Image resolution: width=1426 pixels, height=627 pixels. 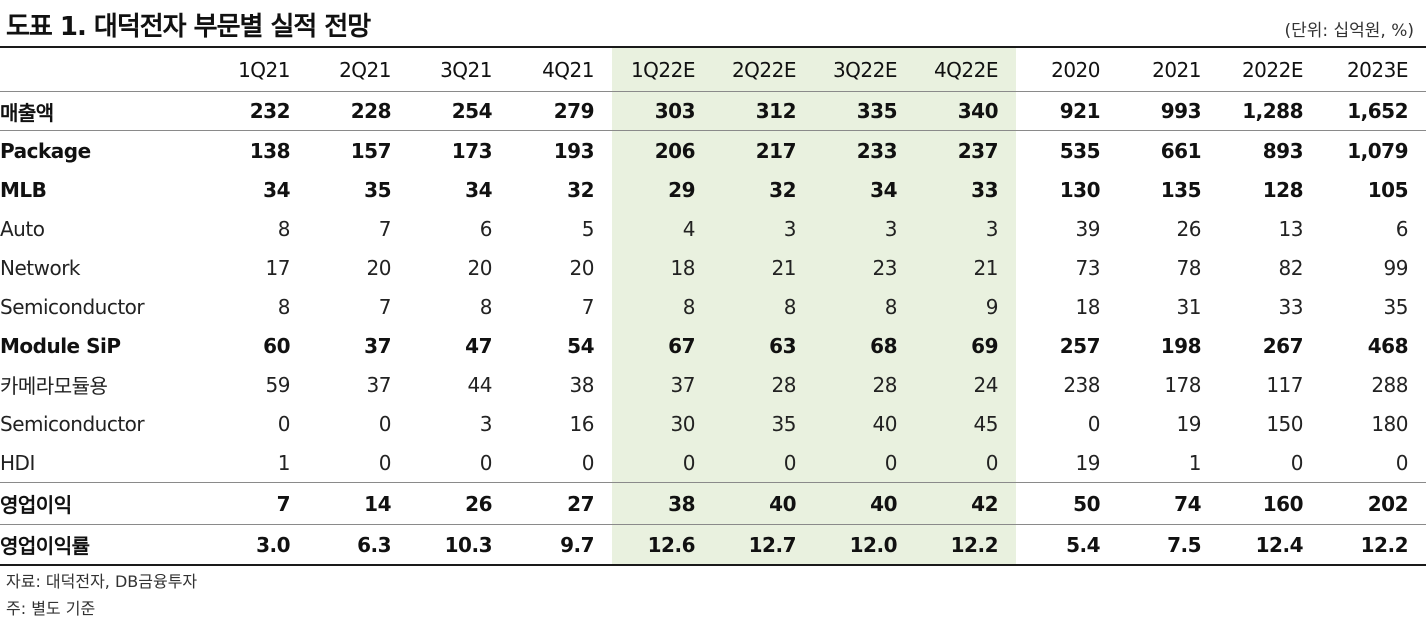 What do you see at coordinates (568, 69) in the screenshot?
I see `column-header: 4Q21` at bounding box center [568, 69].